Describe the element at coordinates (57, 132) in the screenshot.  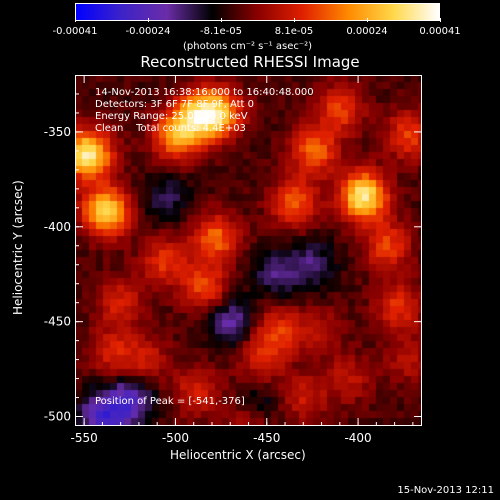
I see `y-tick-label: -350` at that location.